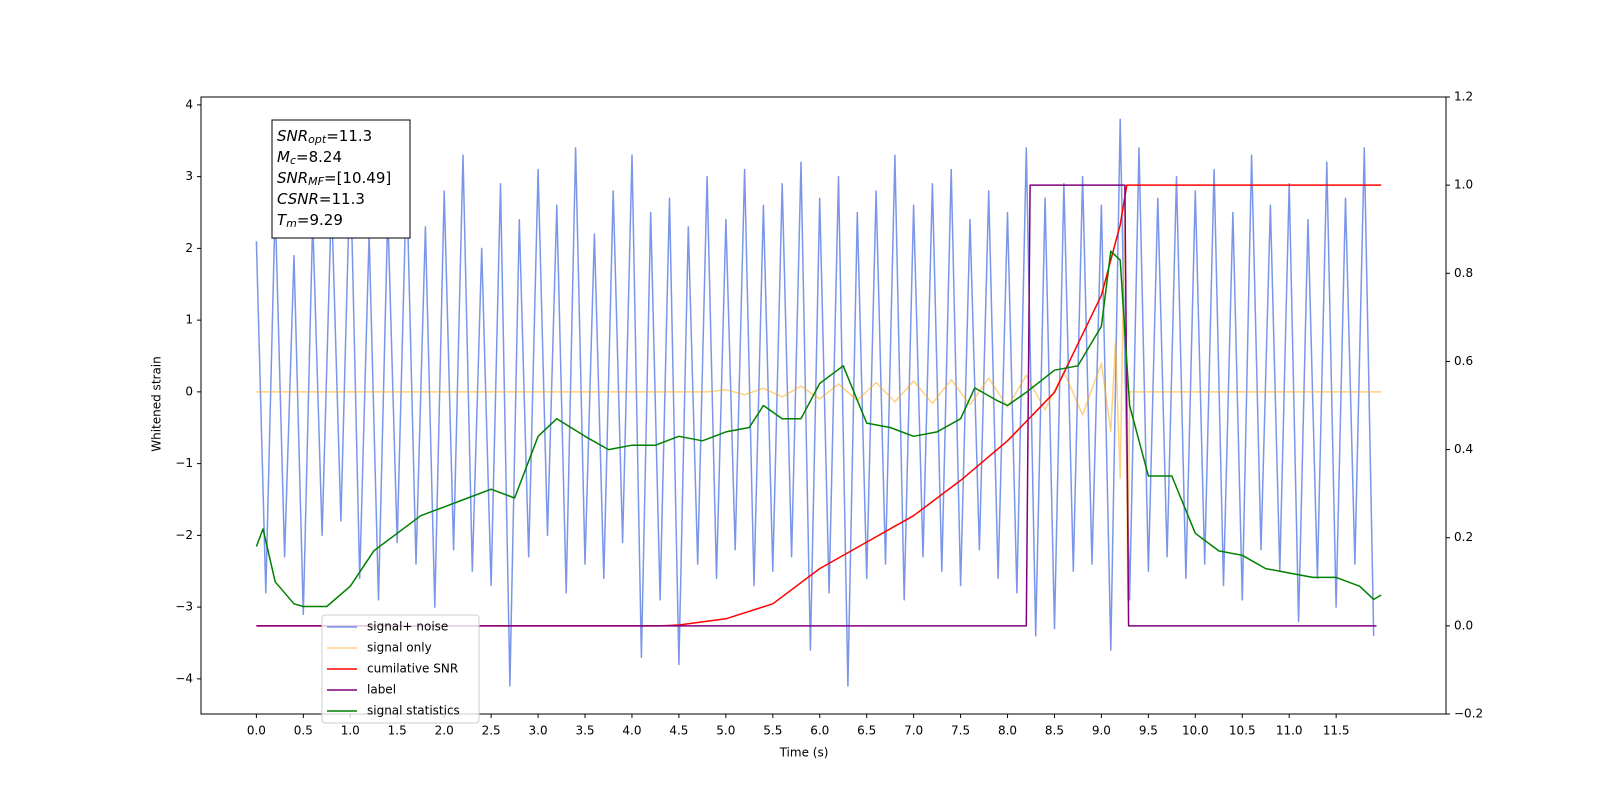  Describe the element at coordinates (189, 176) in the screenshot. I see `y-tick-label: 3` at that location.